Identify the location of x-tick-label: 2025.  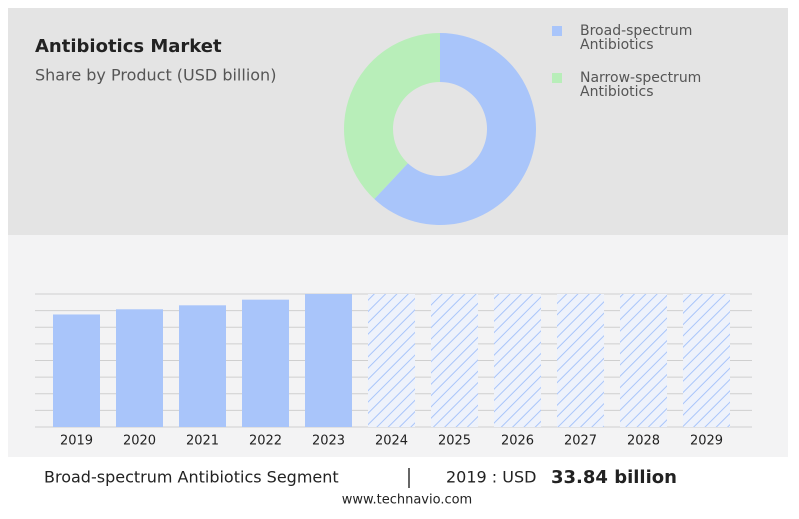
(454, 441).